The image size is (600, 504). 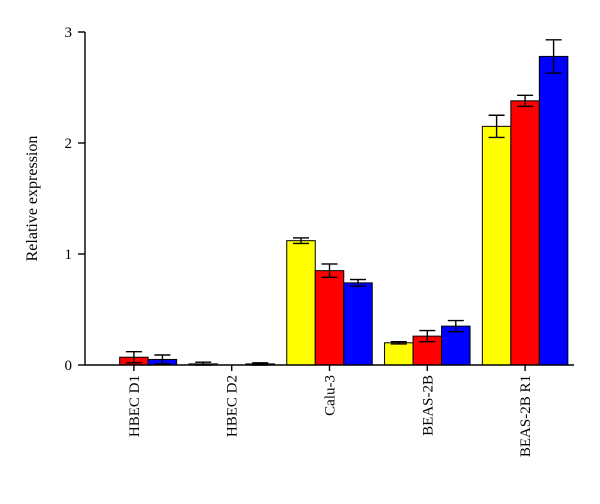 I want to click on y-tick-label: 3, so click(x=69, y=33).